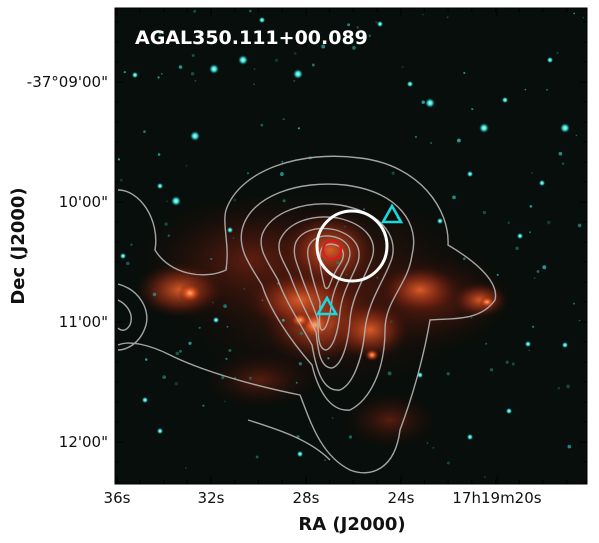  Describe the element at coordinates (83, 202) in the screenshot. I see `y-tick-label: 10'00"` at that location.